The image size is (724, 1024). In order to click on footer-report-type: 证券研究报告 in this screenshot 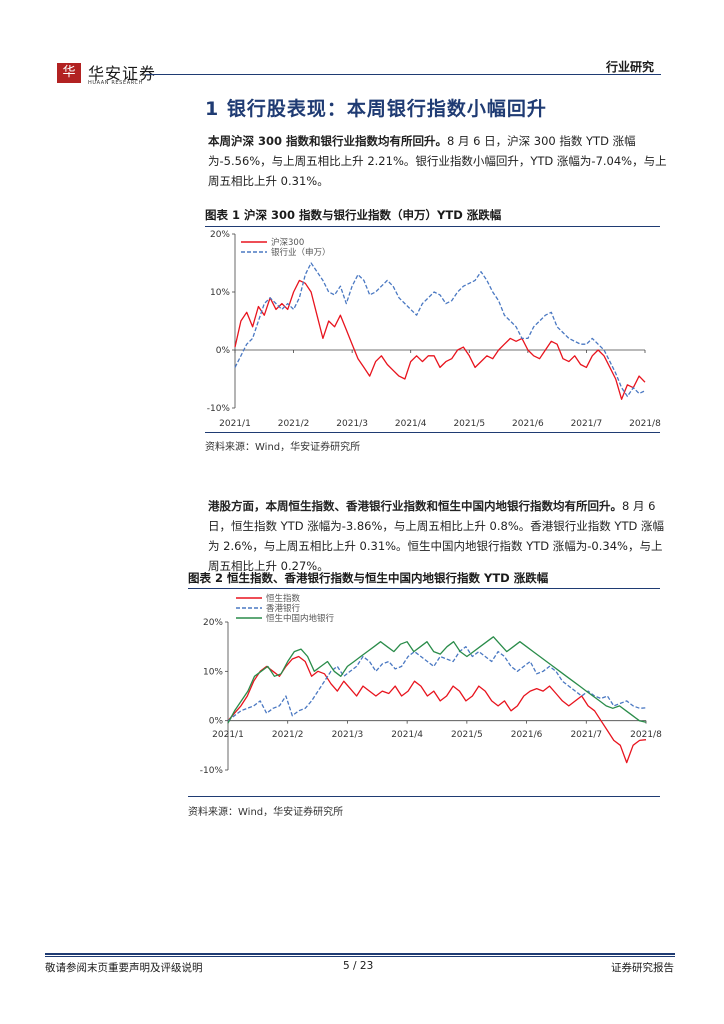, I will do `click(642, 968)`.